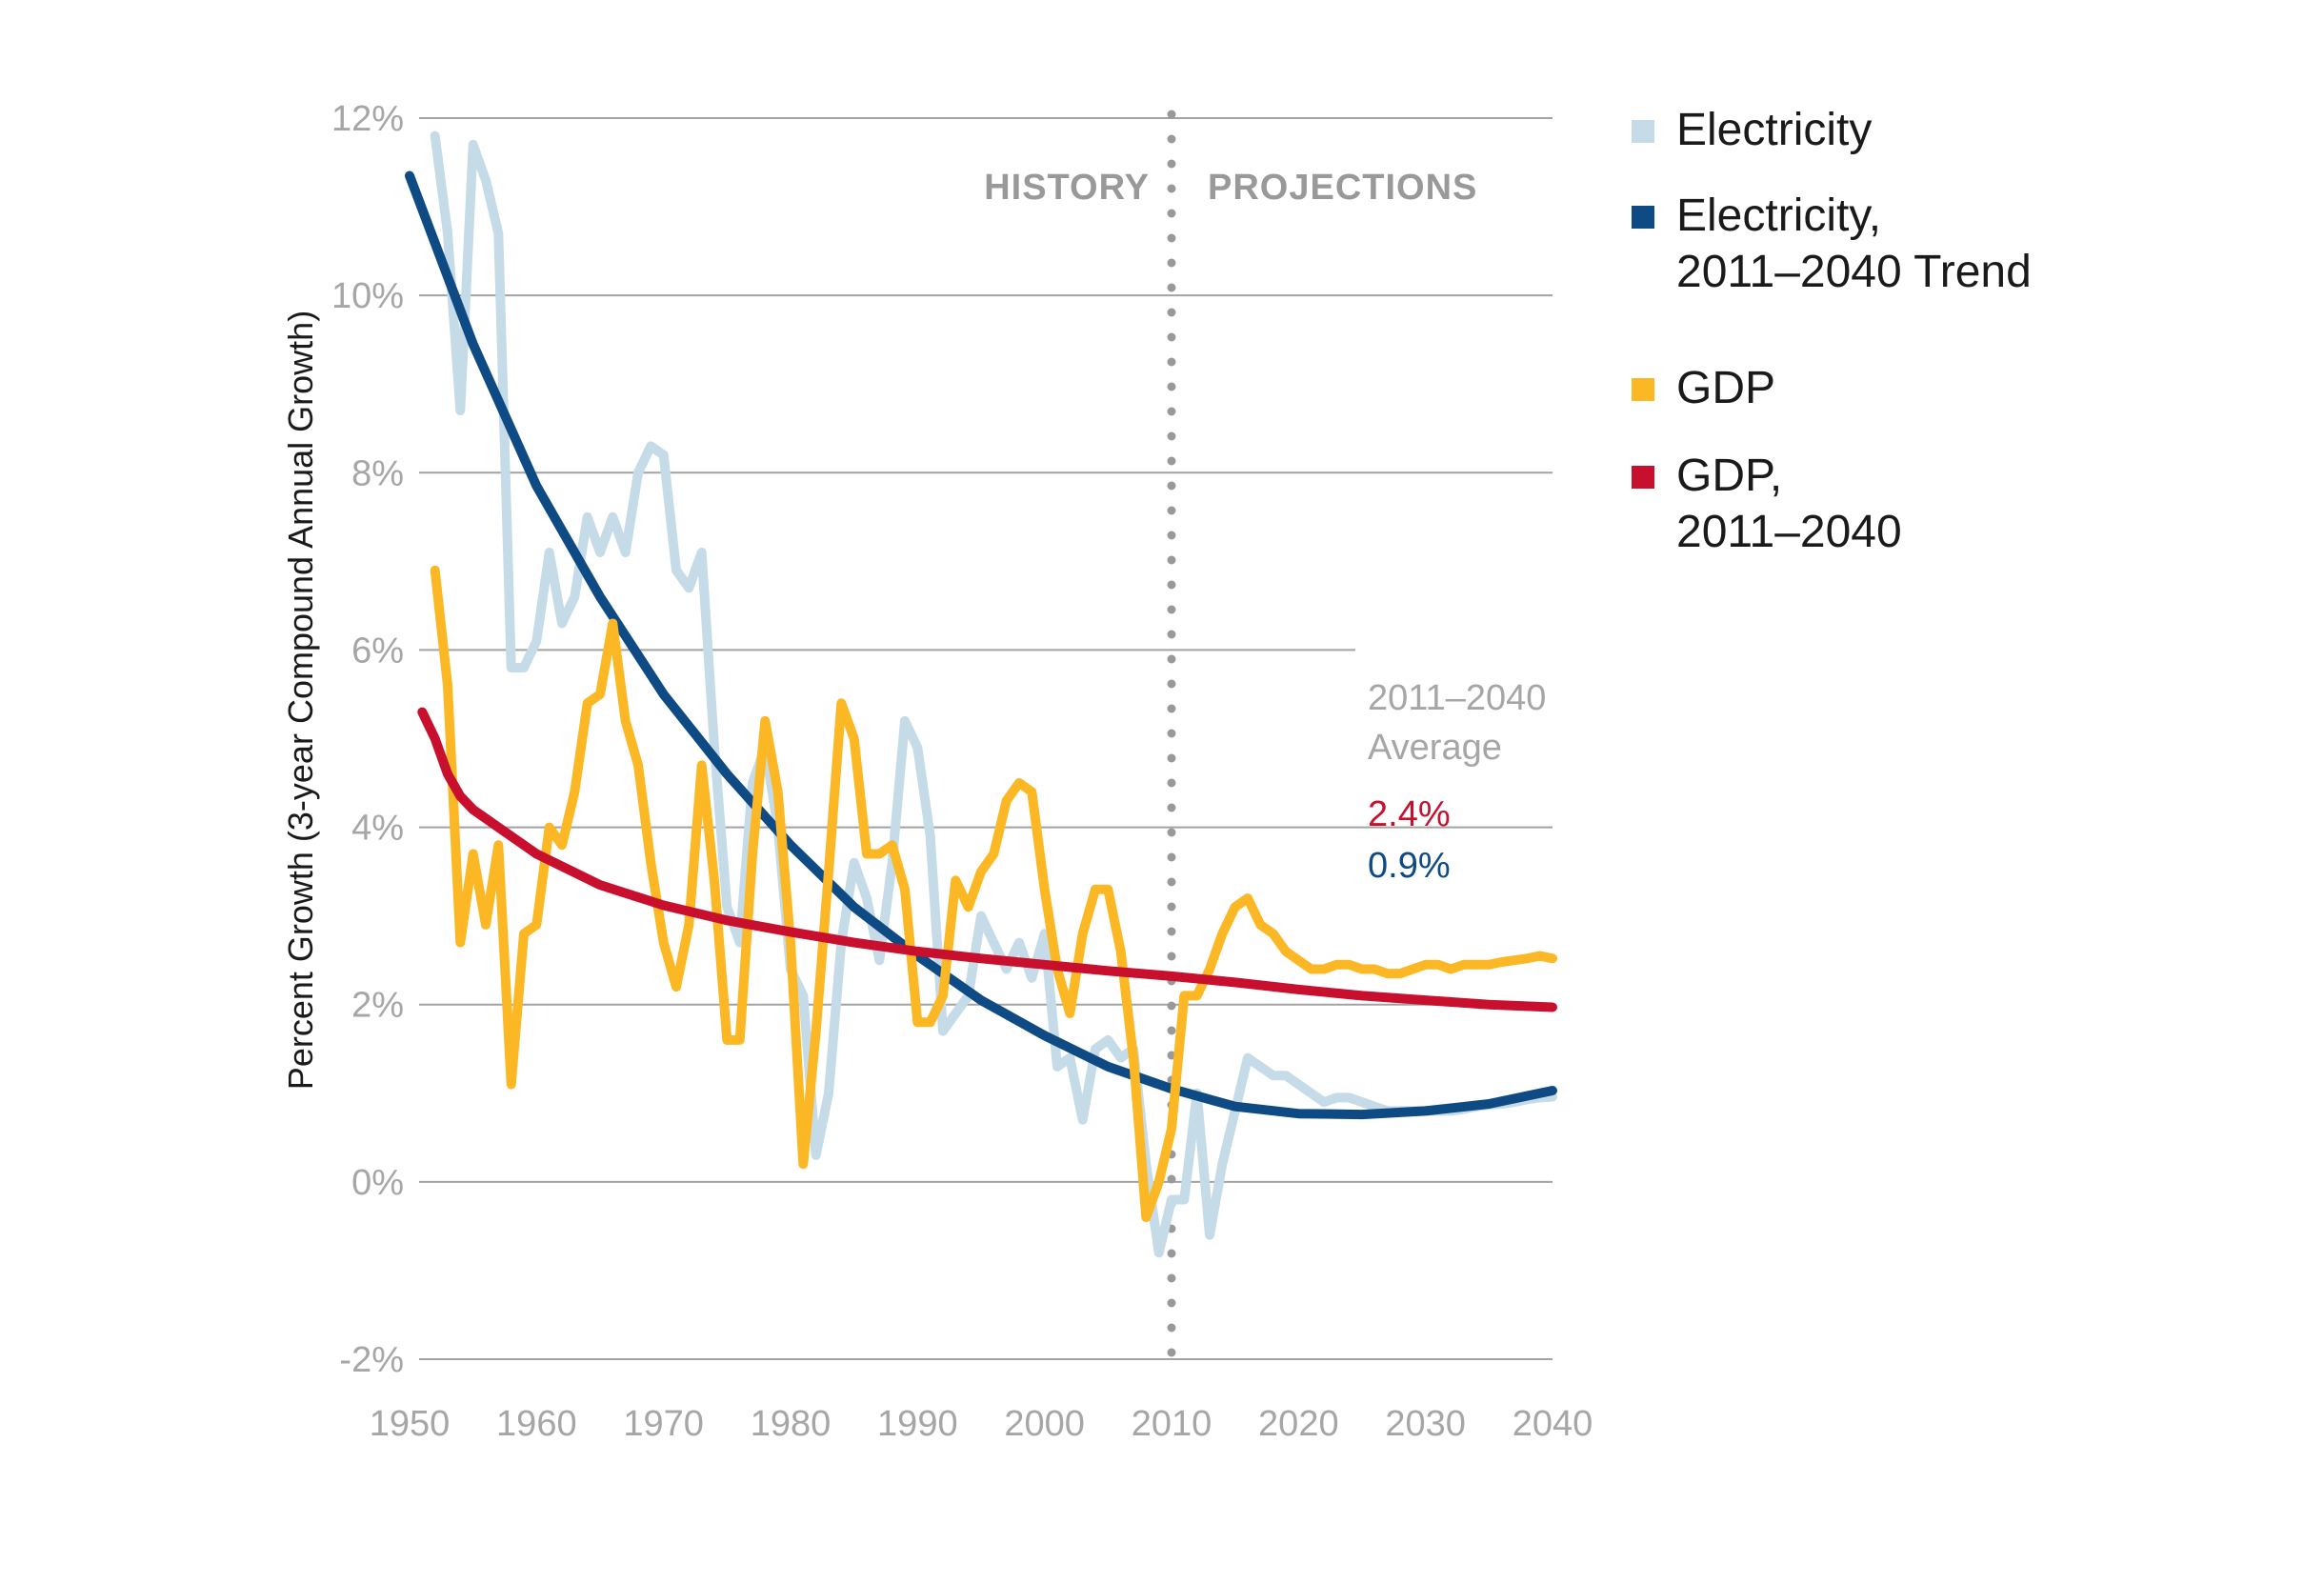 Image resolution: width=2324 pixels, height=1583 pixels. Describe the element at coordinates (1172, 1424) in the screenshot. I see `x-tick-label: 2010` at that location.